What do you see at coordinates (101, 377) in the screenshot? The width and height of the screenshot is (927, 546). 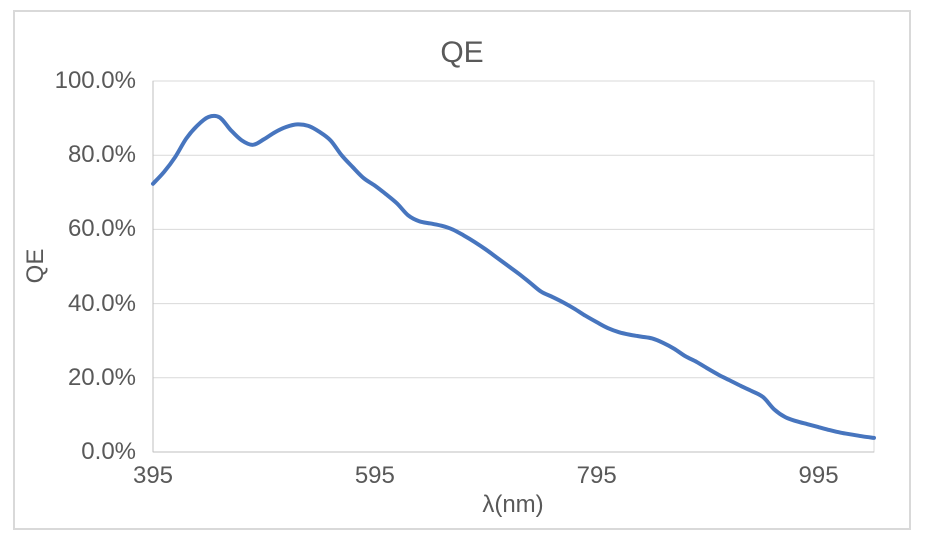 I see `y-tick-label: 20.0%` at bounding box center [101, 377].